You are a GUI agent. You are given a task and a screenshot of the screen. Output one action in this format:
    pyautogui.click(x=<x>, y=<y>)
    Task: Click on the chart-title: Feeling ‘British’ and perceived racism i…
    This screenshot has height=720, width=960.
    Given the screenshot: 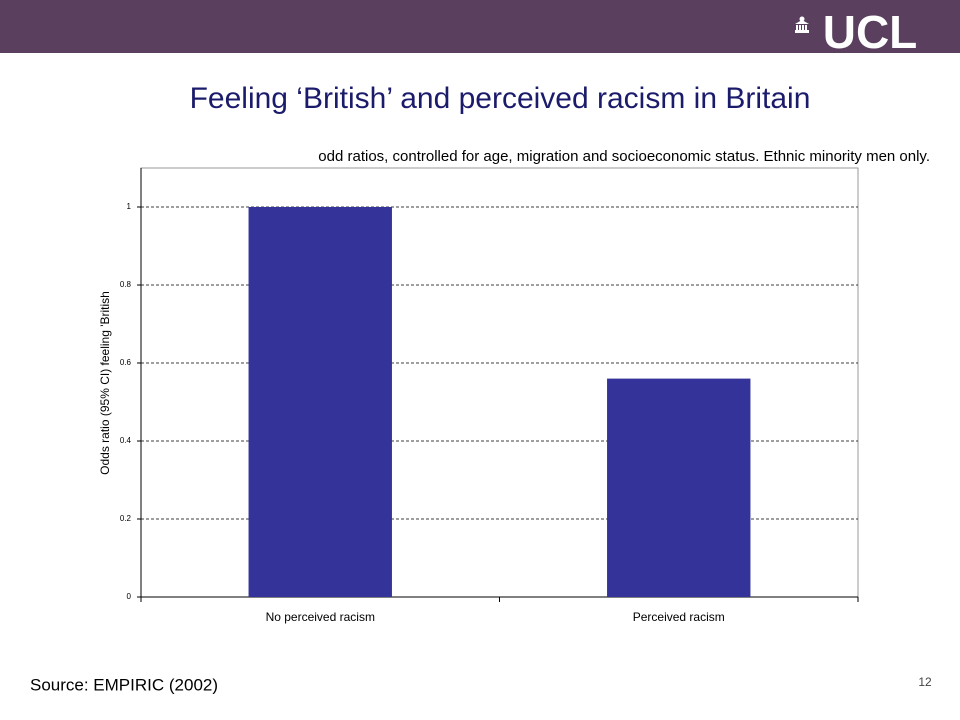 What is the action you would take?
    pyautogui.click(x=500, y=98)
    